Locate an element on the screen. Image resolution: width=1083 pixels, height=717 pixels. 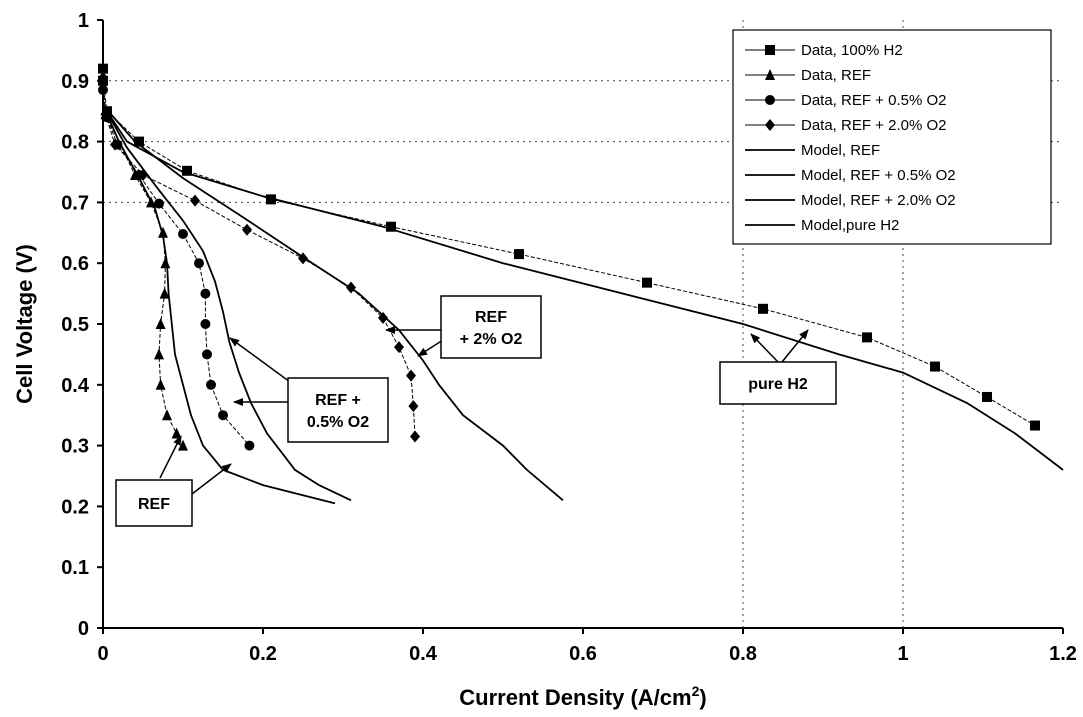
legend-entry: Data, 100% H2 is located at coordinates (824, 50).